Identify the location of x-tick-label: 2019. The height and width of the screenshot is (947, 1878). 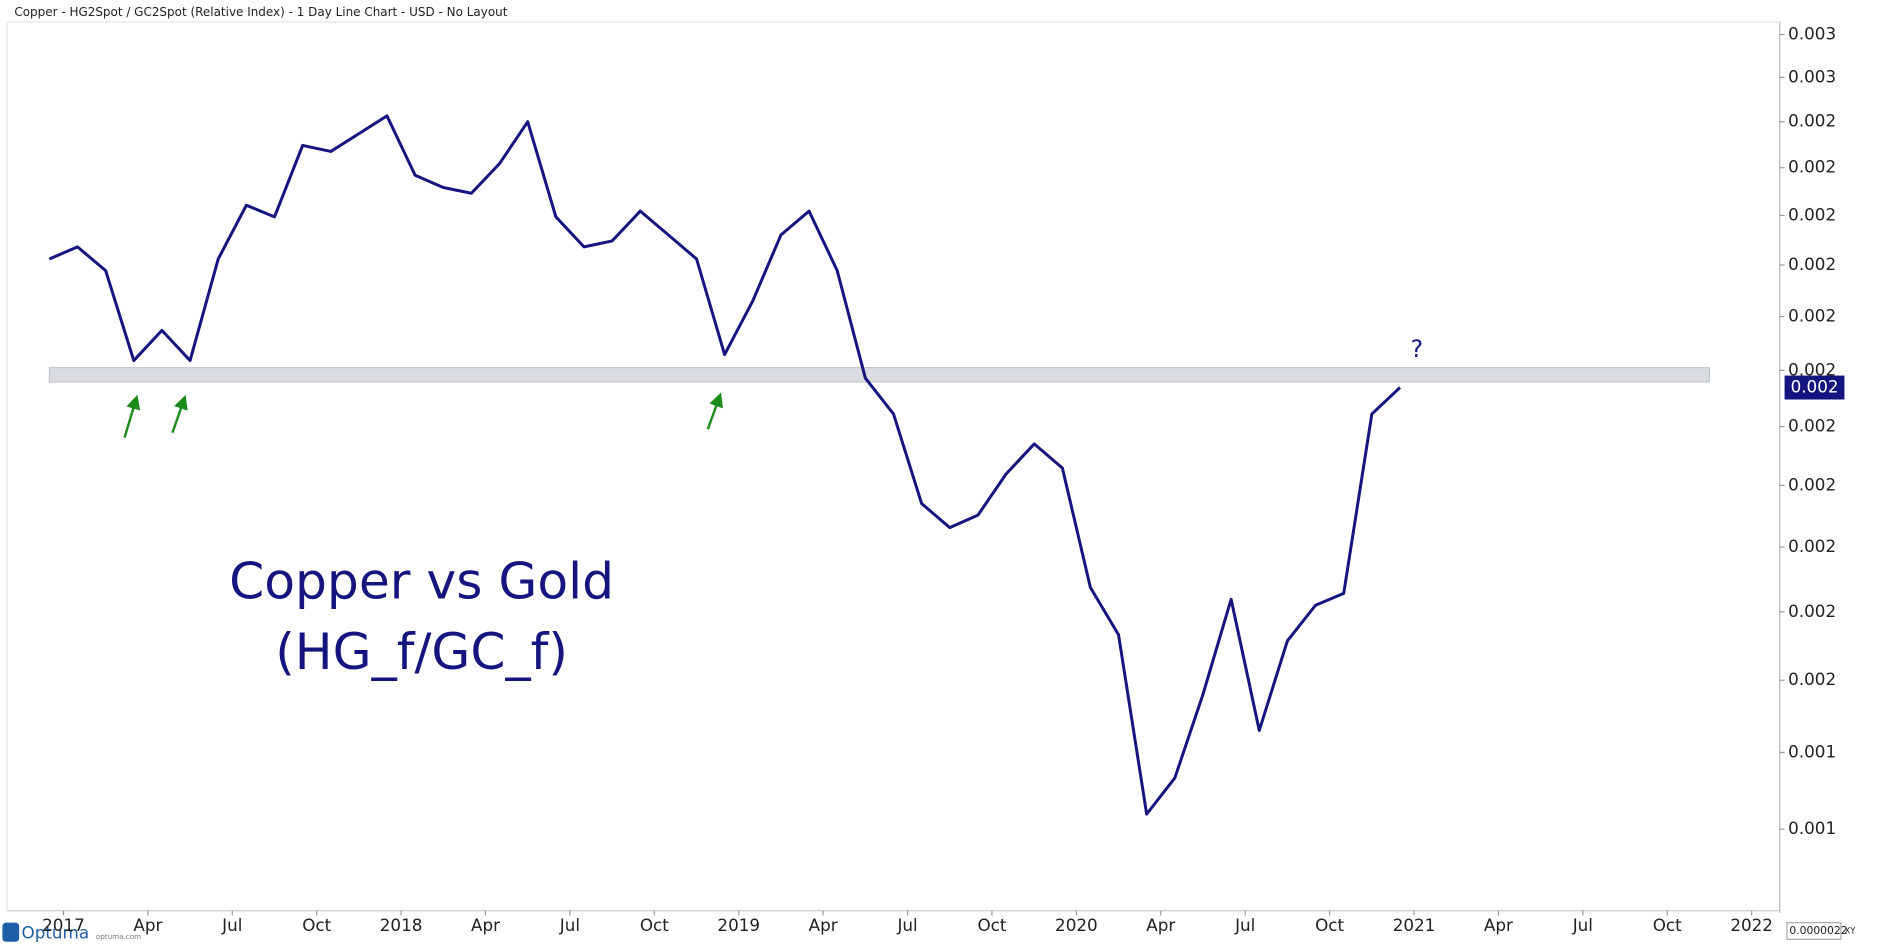
(738, 925).